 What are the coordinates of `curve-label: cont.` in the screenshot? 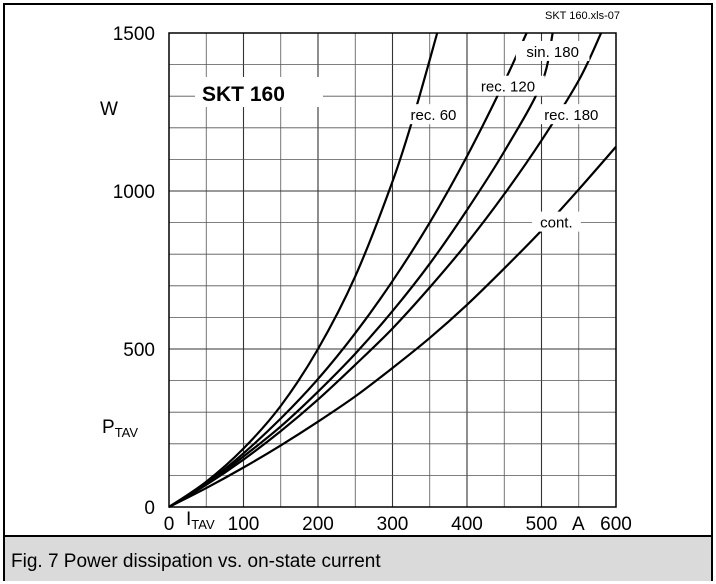 It's located at (556, 221).